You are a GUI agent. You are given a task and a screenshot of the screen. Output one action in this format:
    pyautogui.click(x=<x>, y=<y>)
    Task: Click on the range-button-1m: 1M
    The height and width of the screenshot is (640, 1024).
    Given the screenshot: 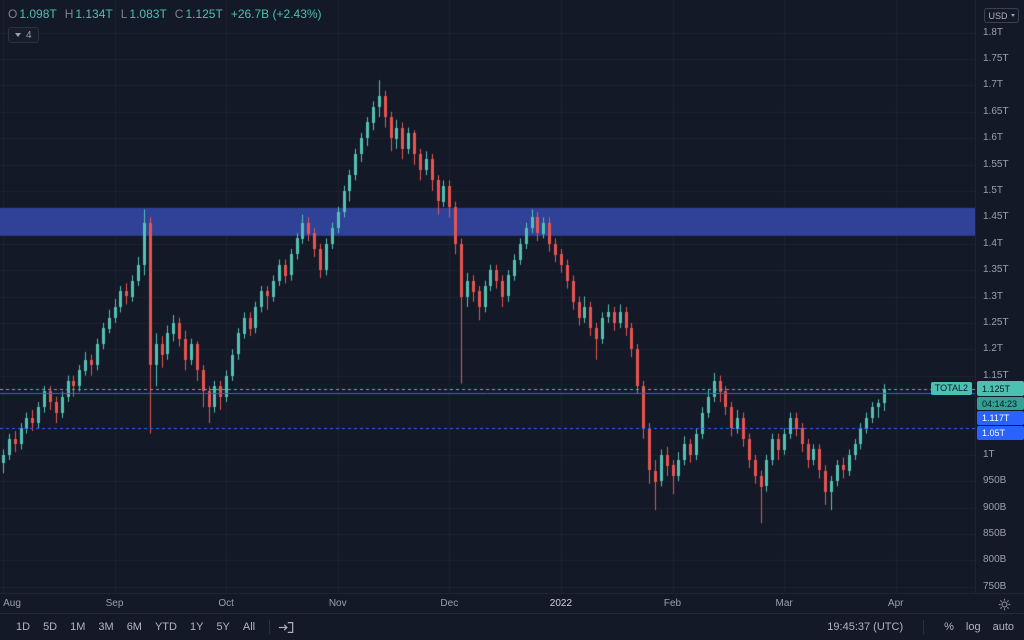 What is the action you would take?
    pyautogui.click(x=78, y=627)
    